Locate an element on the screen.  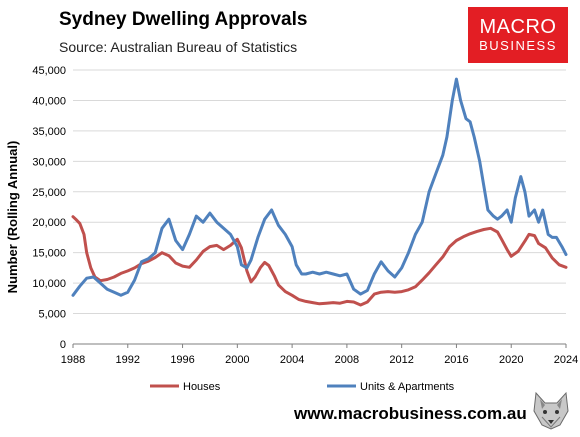
y-tick-label: 45,000 is located at coordinates (49, 71).